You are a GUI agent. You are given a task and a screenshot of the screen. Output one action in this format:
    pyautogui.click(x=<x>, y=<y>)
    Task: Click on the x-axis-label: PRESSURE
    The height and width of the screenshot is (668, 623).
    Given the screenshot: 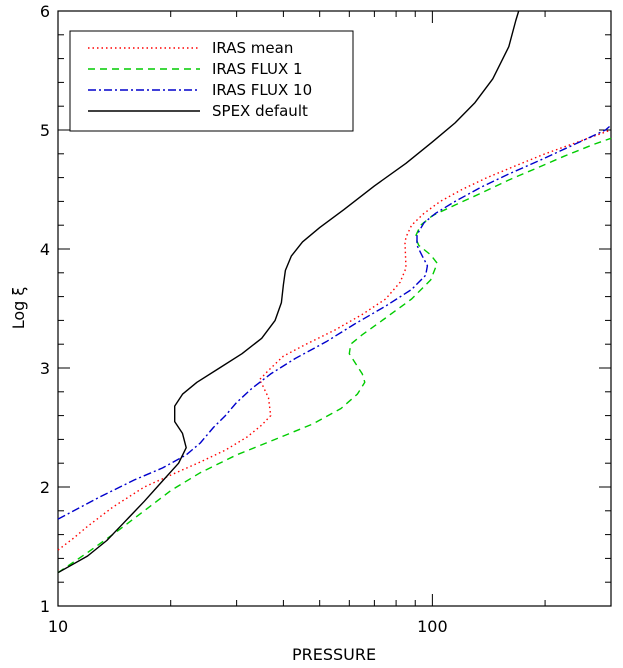 What is the action you would take?
    pyautogui.click(x=334, y=654)
    